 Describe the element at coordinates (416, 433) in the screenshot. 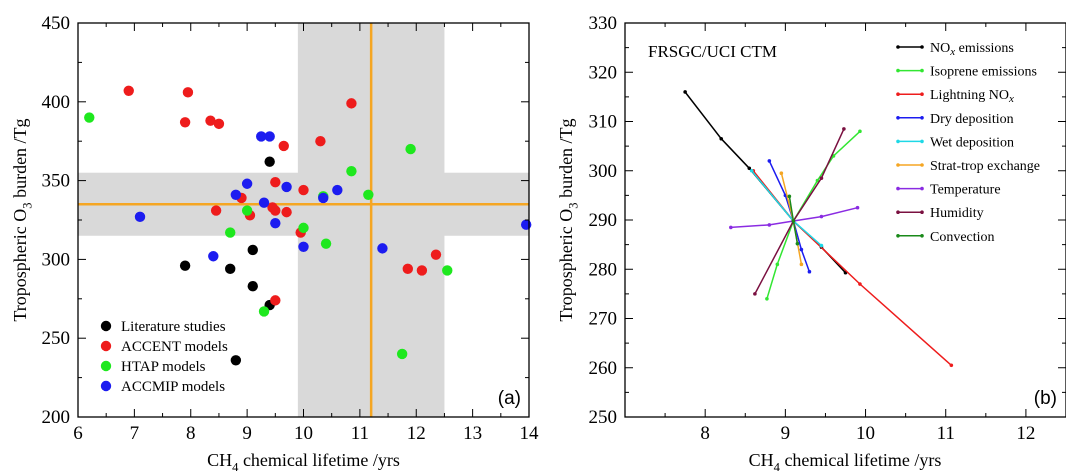

I see `x-tick-label: 12` at that location.